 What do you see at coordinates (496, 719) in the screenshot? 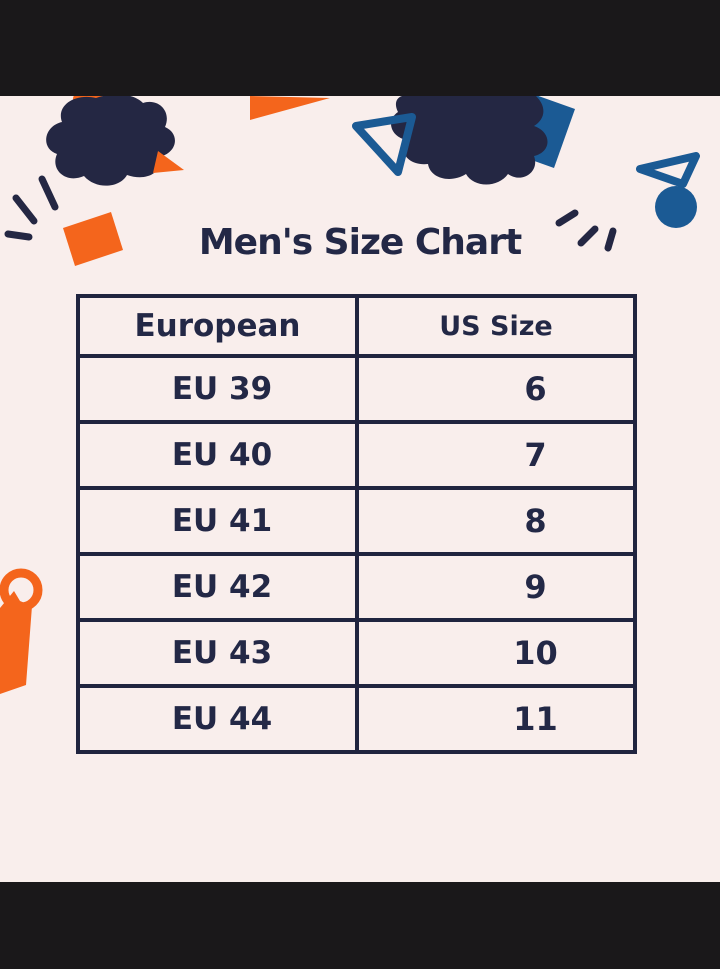
I see `us-size-cell: 11` at bounding box center [496, 719].